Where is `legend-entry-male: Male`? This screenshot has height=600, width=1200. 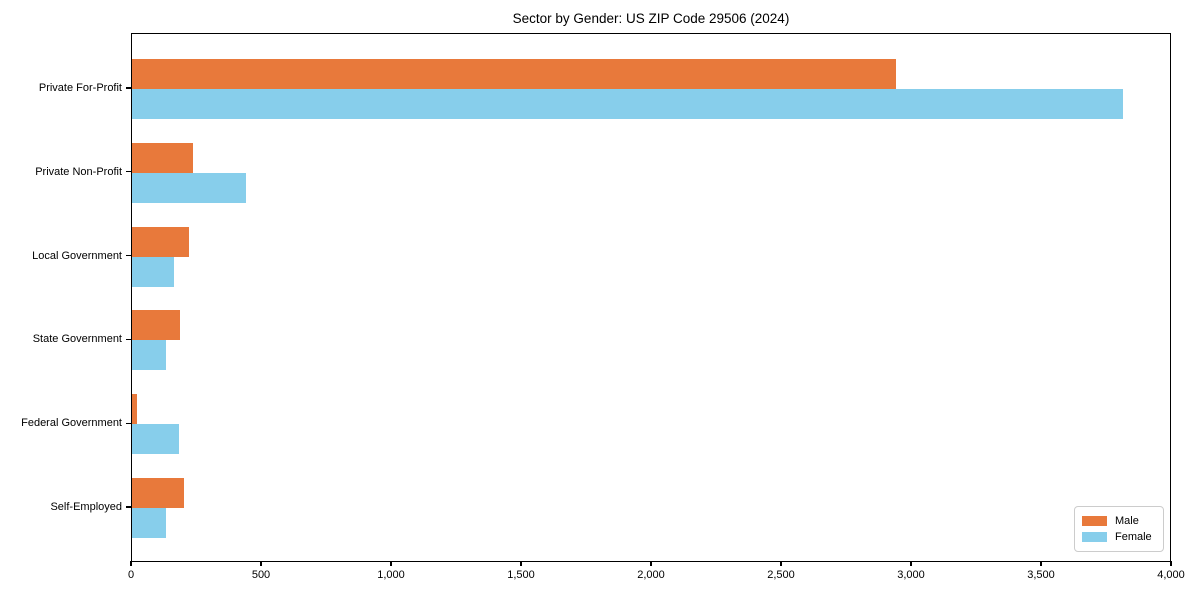
legend-entry-male: Male is located at coordinates (1118, 521).